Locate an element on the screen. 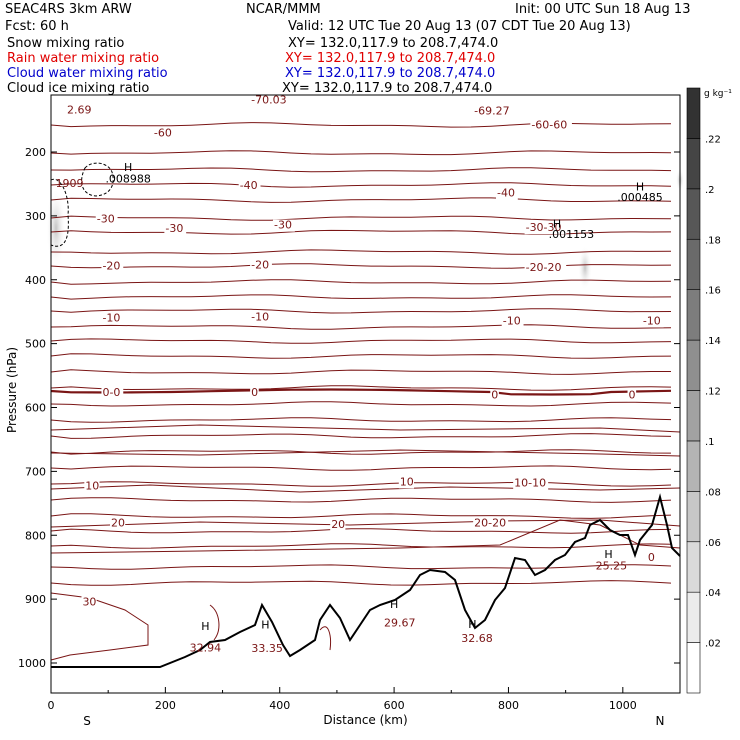 The width and height of the screenshot is (740, 740). isotherm-label: -40 is located at coordinates (249, 185).